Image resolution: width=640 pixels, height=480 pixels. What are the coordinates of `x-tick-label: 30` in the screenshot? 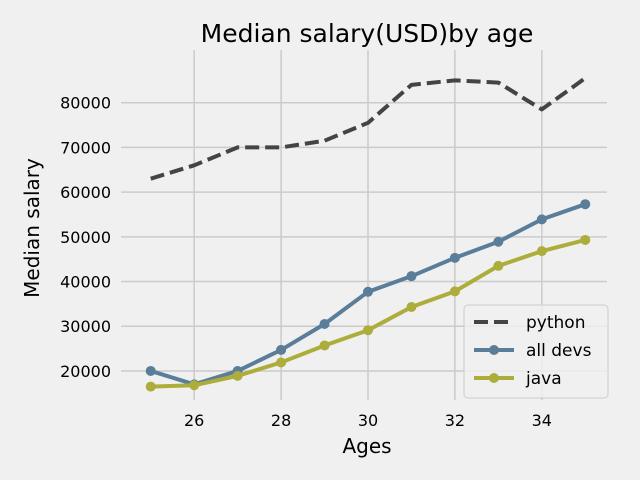 It's located at (368, 420).